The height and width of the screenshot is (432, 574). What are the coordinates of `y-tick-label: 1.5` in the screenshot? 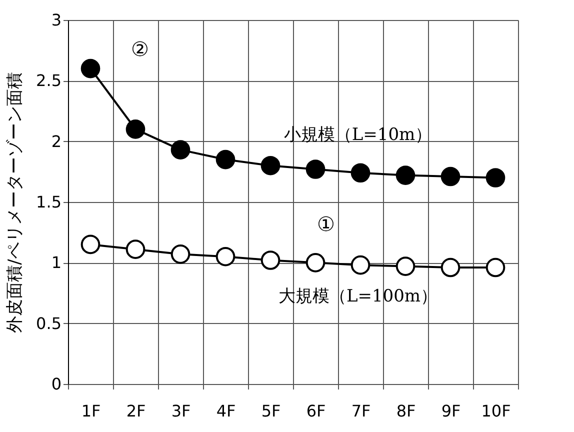 It's located at (49, 202).